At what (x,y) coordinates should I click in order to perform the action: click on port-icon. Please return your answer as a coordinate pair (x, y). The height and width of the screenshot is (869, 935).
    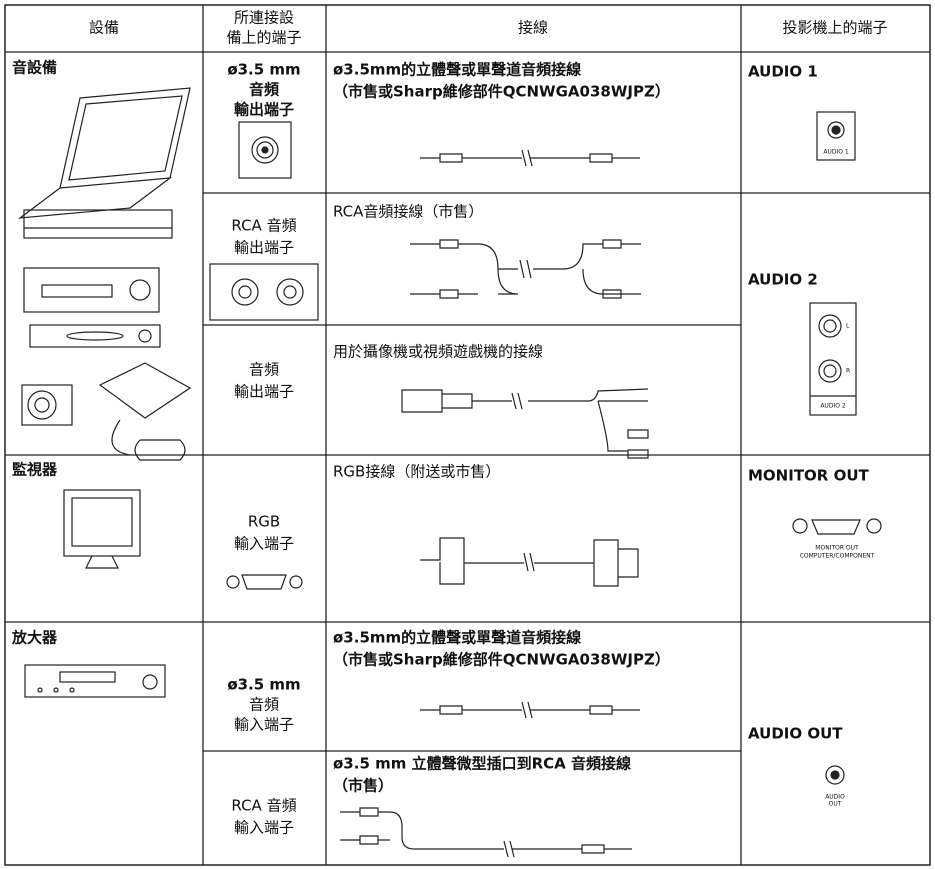
    Looking at the image, I should click on (837, 448).